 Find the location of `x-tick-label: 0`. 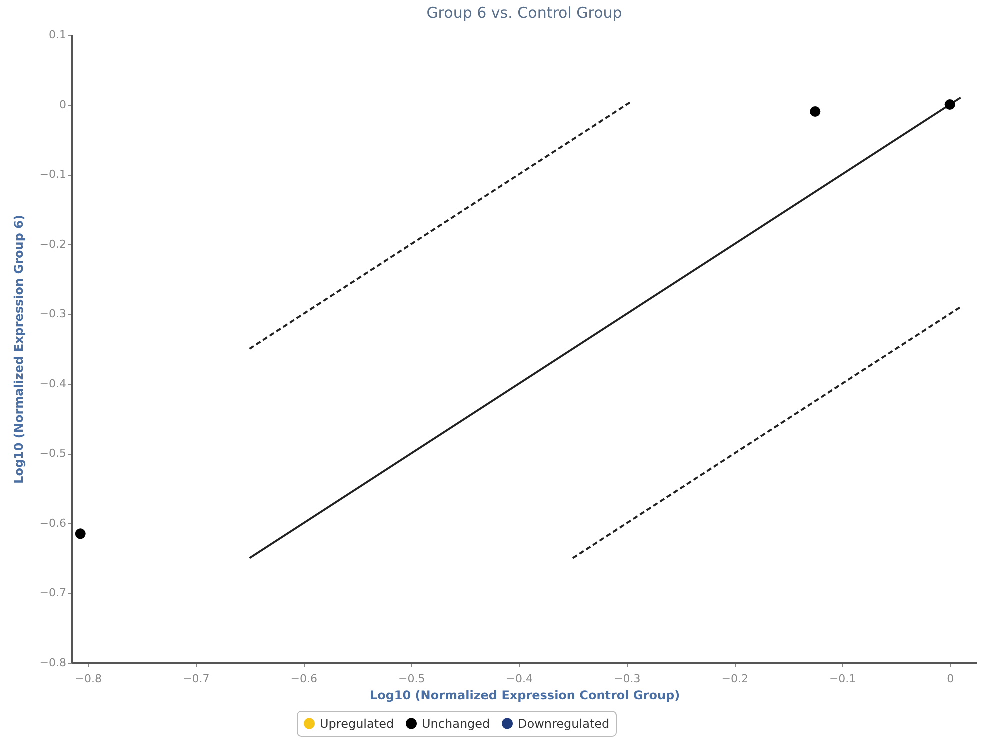

x-tick-label: 0 is located at coordinates (950, 679).